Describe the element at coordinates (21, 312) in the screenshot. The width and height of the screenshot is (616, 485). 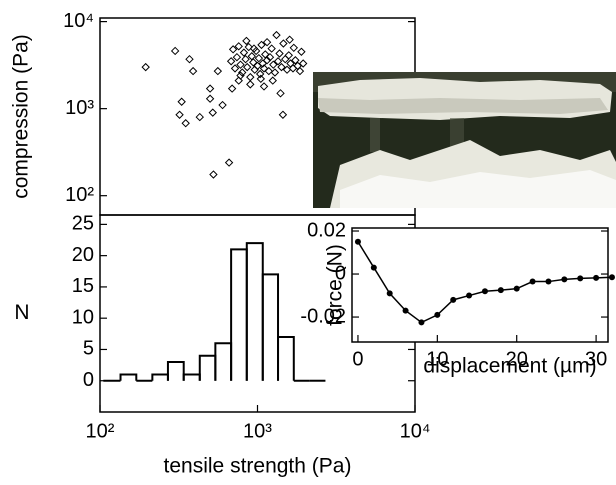
I see `y-axis-label: N` at that location.